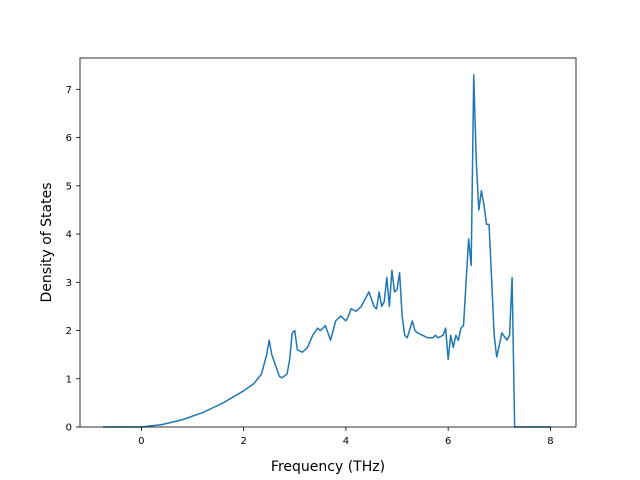 The height and width of the screenshot is (480, 640). What do you see at coordinates (550, 441) in the screenshot?
I see `x-tick-label-4: 8` at bounding box center [550, 441].